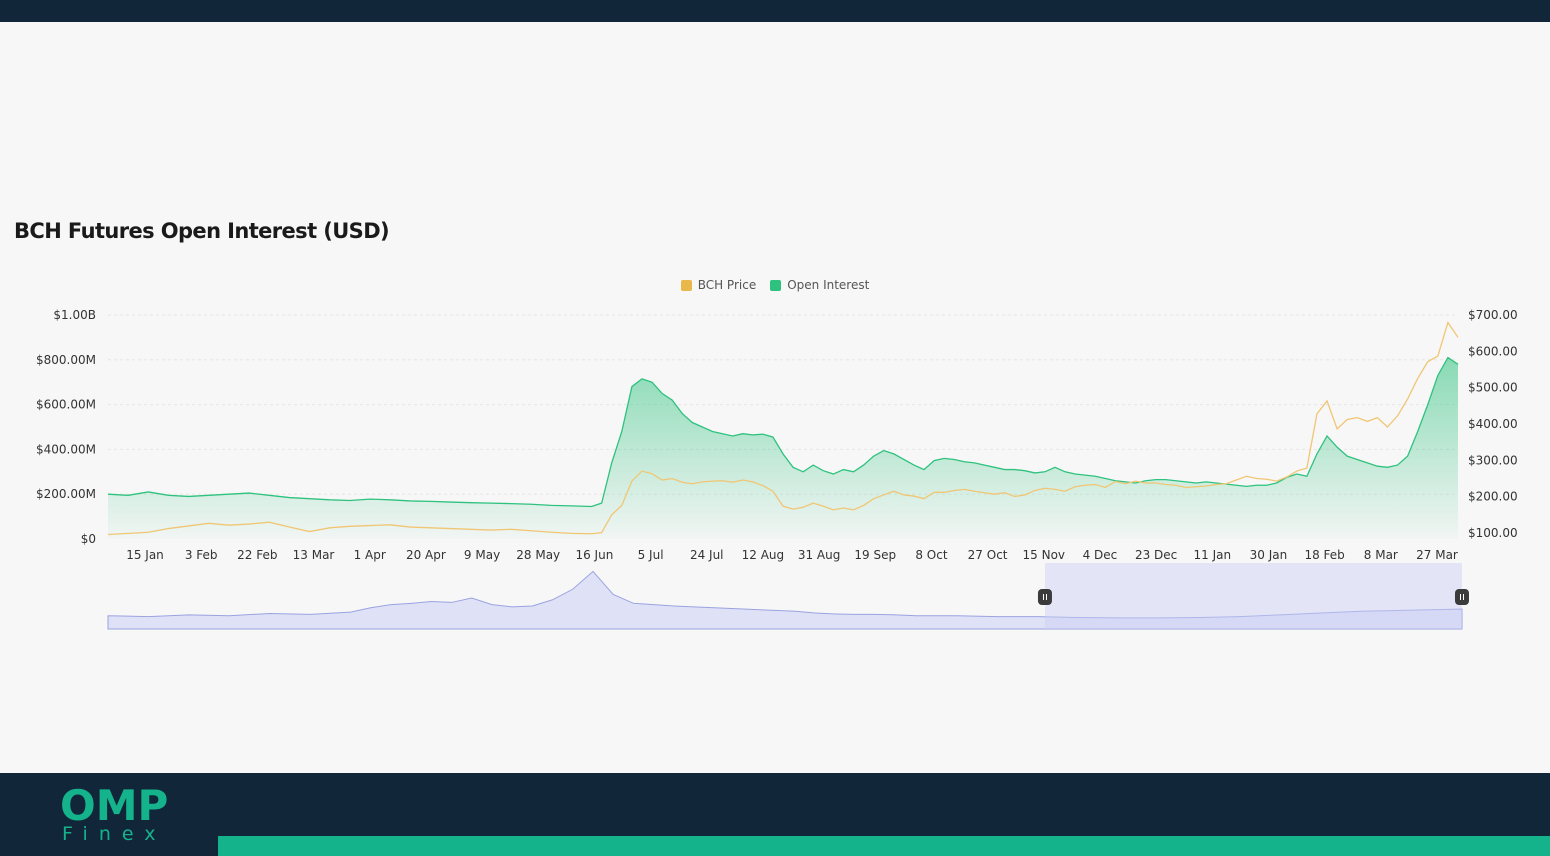 Image resolution: width=1550 pixels, height=856 pixels. What do you see at coordinates (257, 555) in the screenshot?
I see `x-tick-label: 22 Feb` at bounding box center [257, 555].